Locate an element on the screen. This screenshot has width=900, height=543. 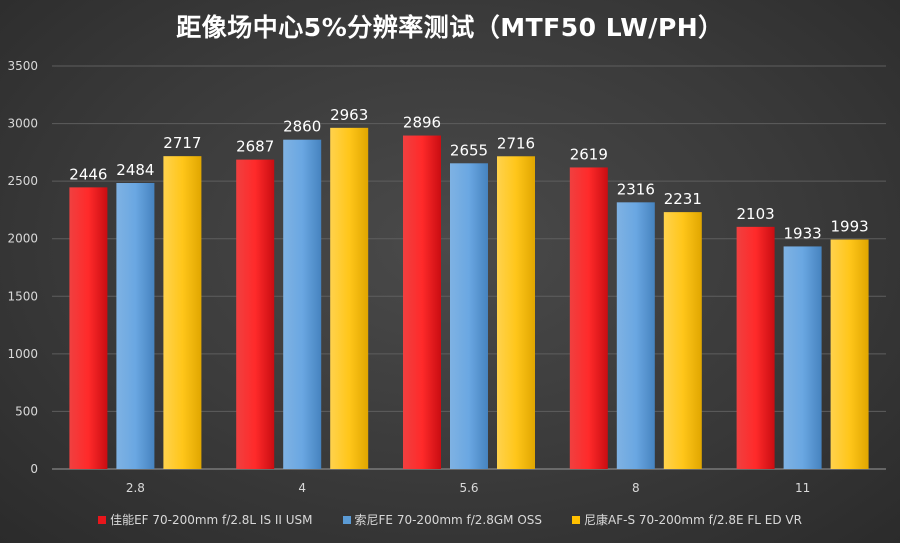
y-tick-label: 3000 is located at coordinates (22, 124).